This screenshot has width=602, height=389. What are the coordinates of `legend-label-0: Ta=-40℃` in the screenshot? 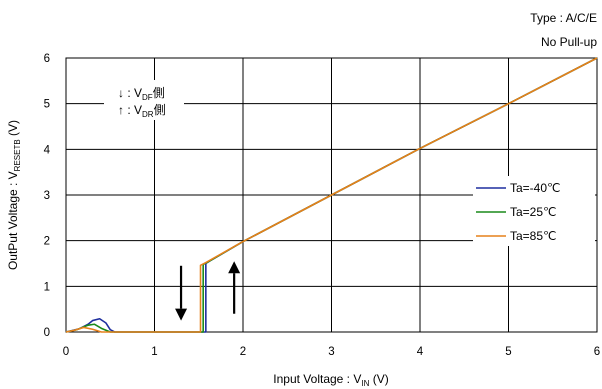 It's located at (535, 188).